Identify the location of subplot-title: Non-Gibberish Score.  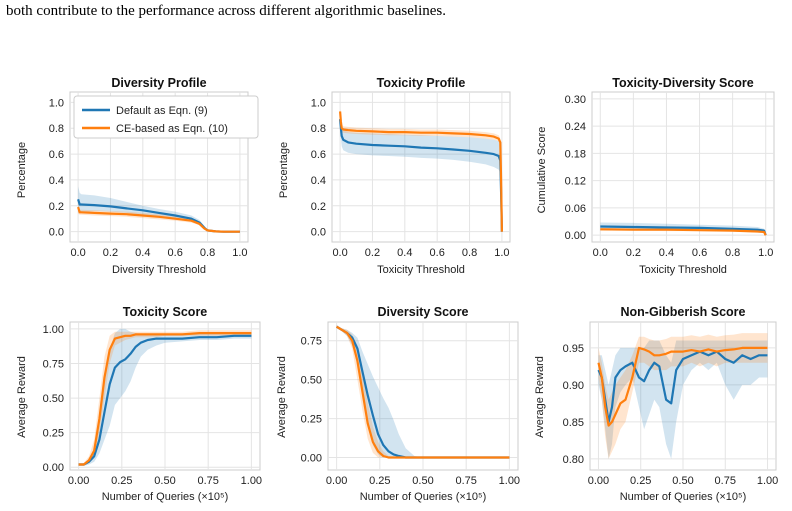
(682, 312).